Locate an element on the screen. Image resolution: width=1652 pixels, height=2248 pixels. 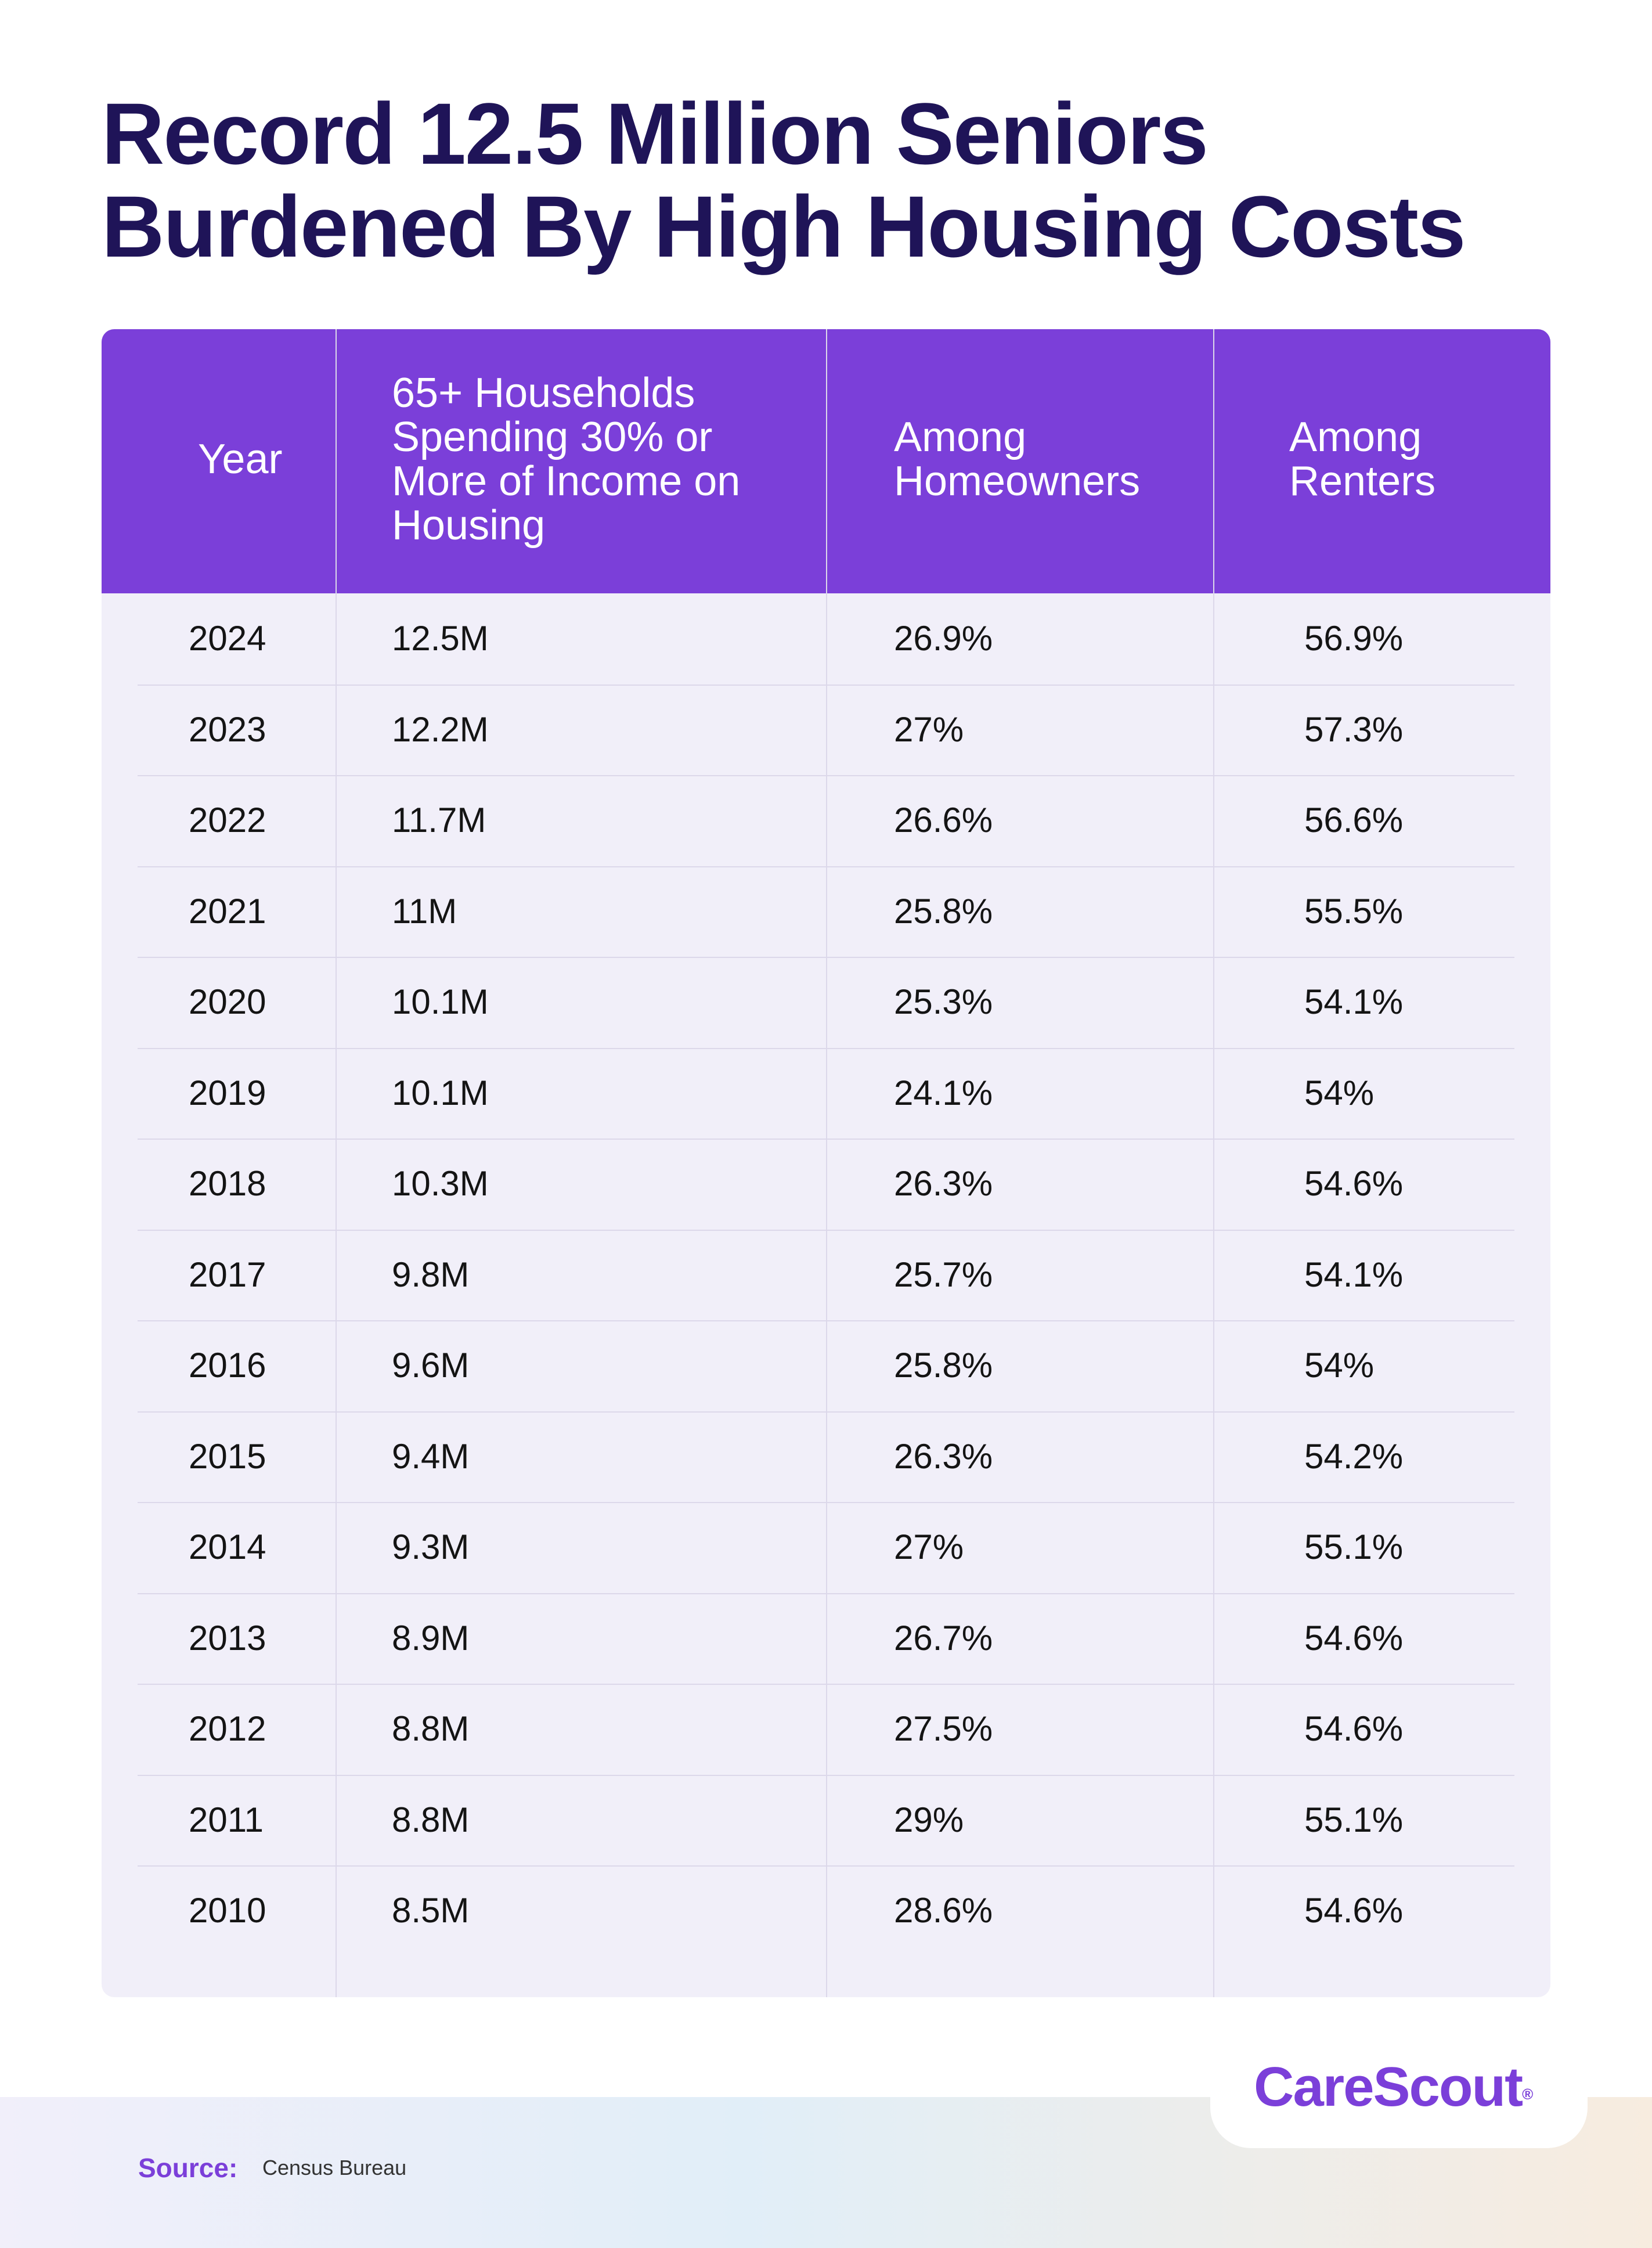
households-cell: 9.4M is located at coordinates (431, 1456).